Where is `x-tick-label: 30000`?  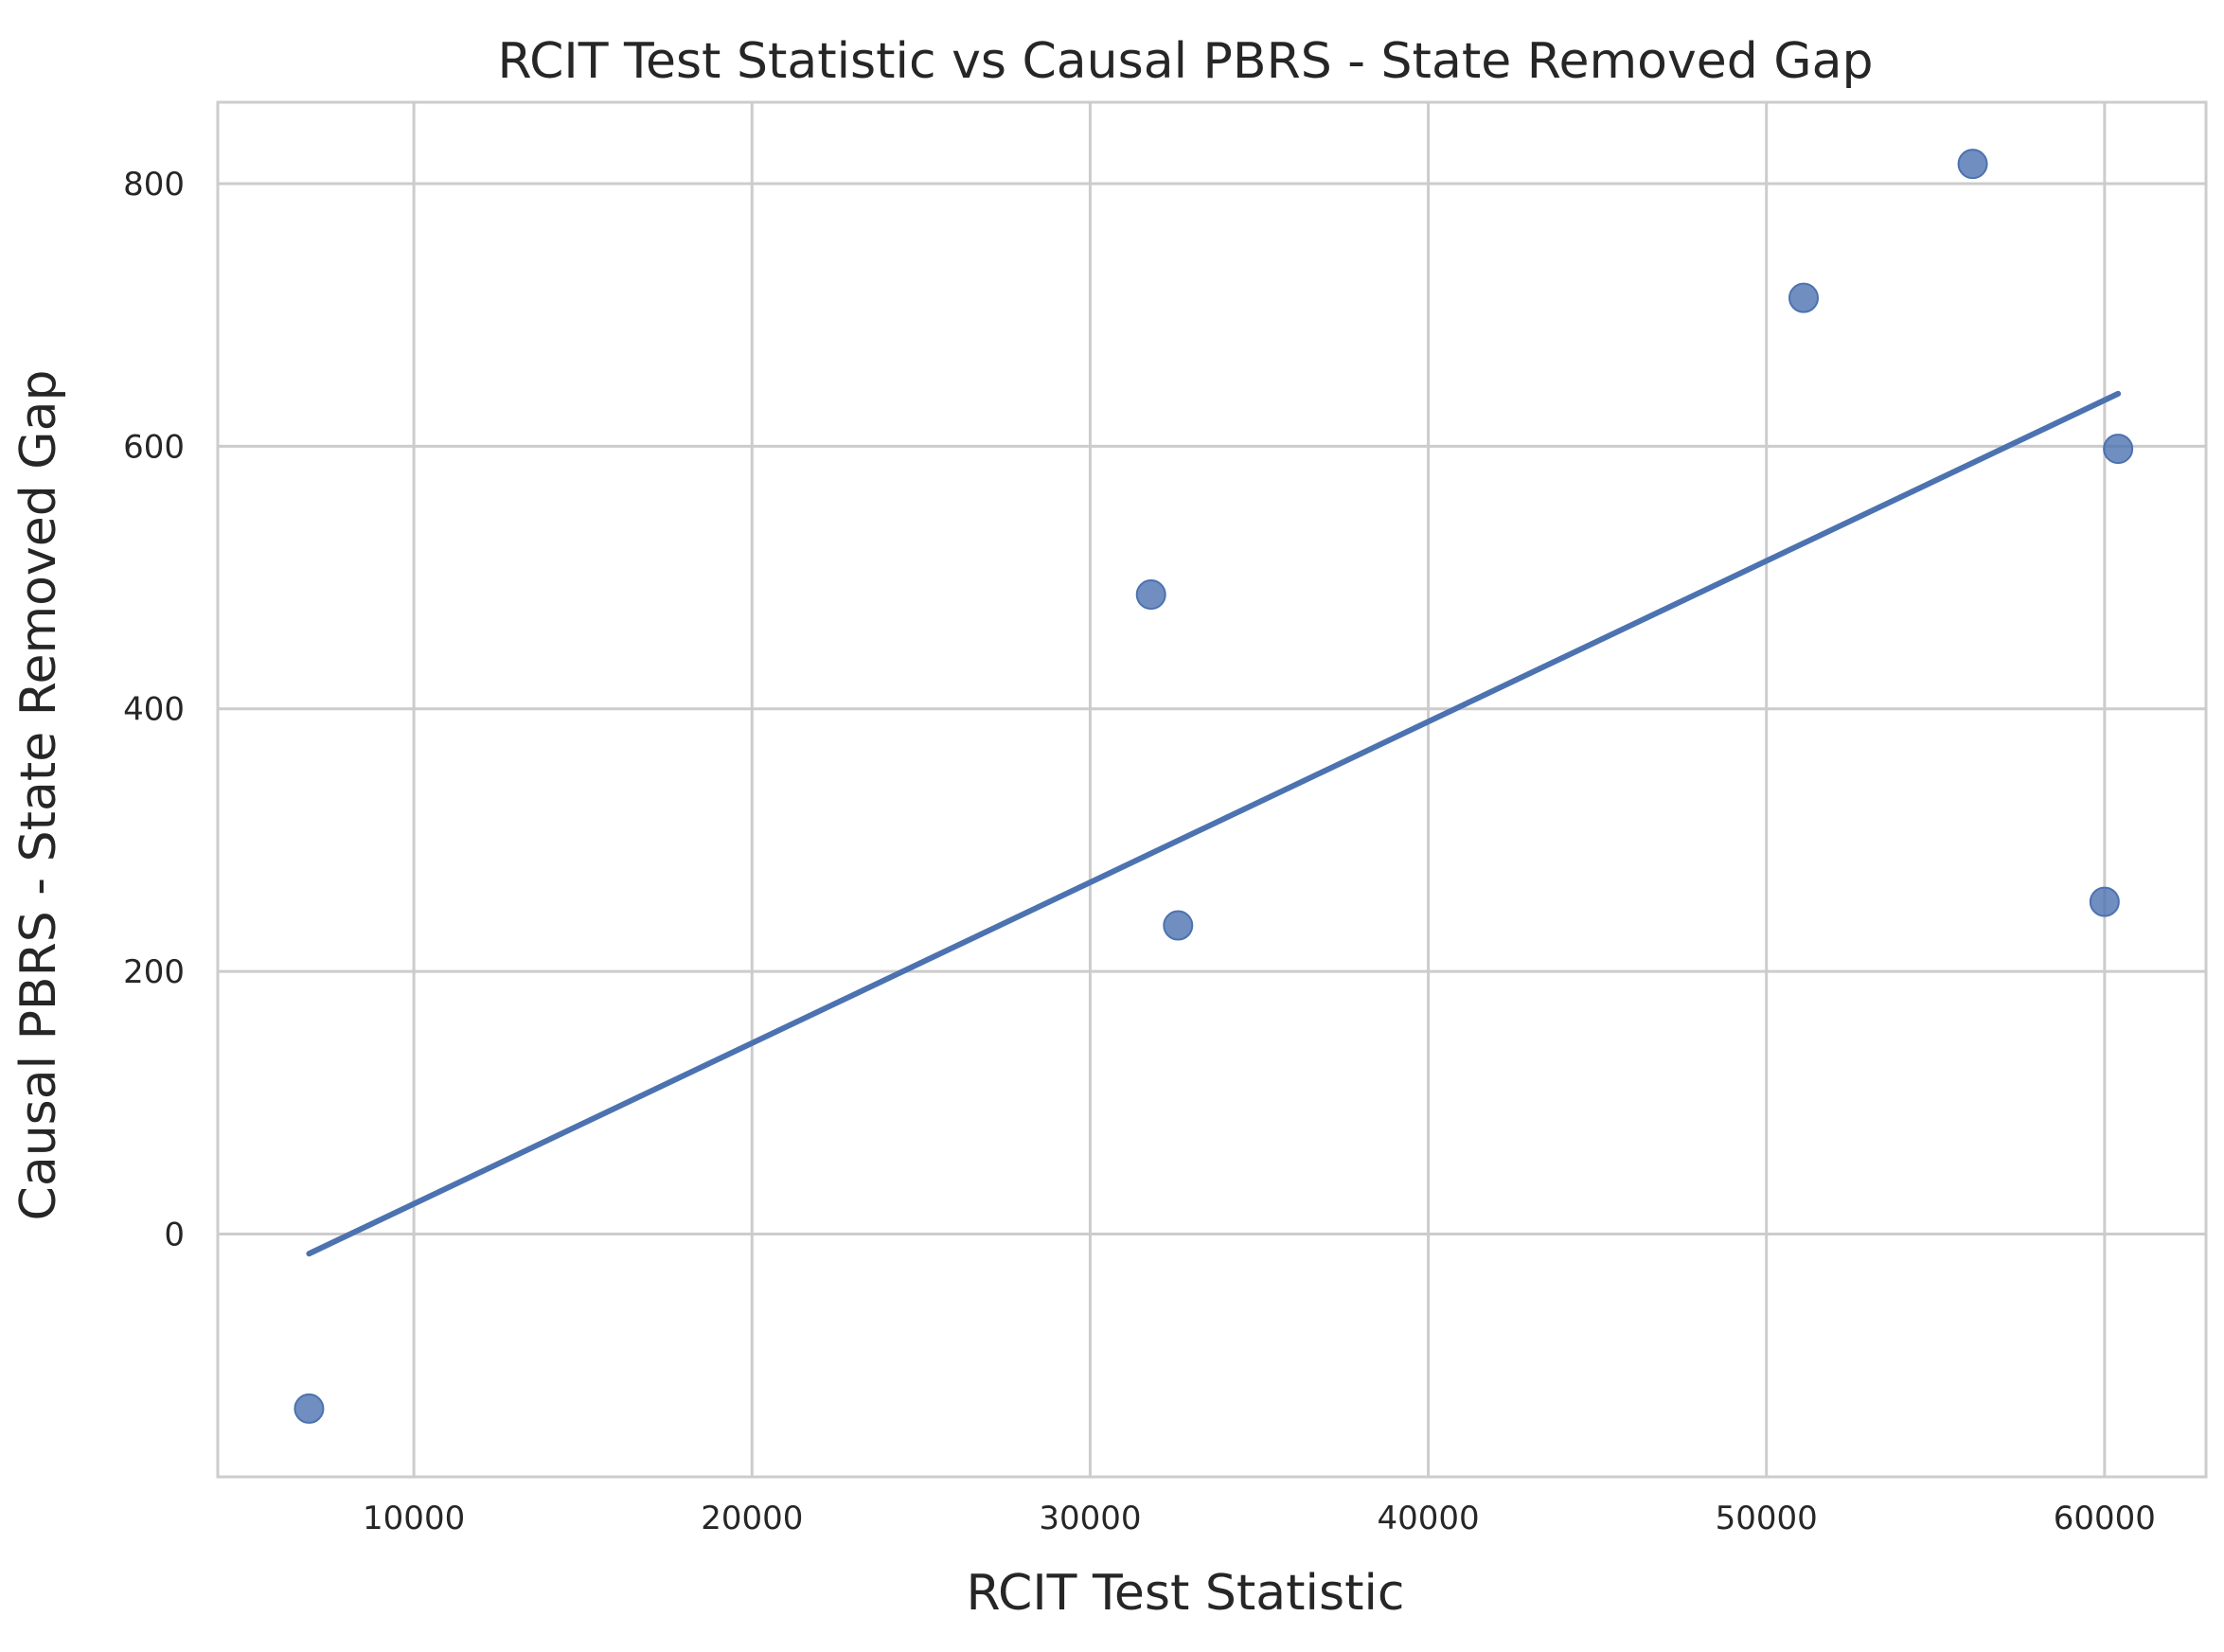 x-tick-label: 30000 is located at coordinates (1090, 1518).